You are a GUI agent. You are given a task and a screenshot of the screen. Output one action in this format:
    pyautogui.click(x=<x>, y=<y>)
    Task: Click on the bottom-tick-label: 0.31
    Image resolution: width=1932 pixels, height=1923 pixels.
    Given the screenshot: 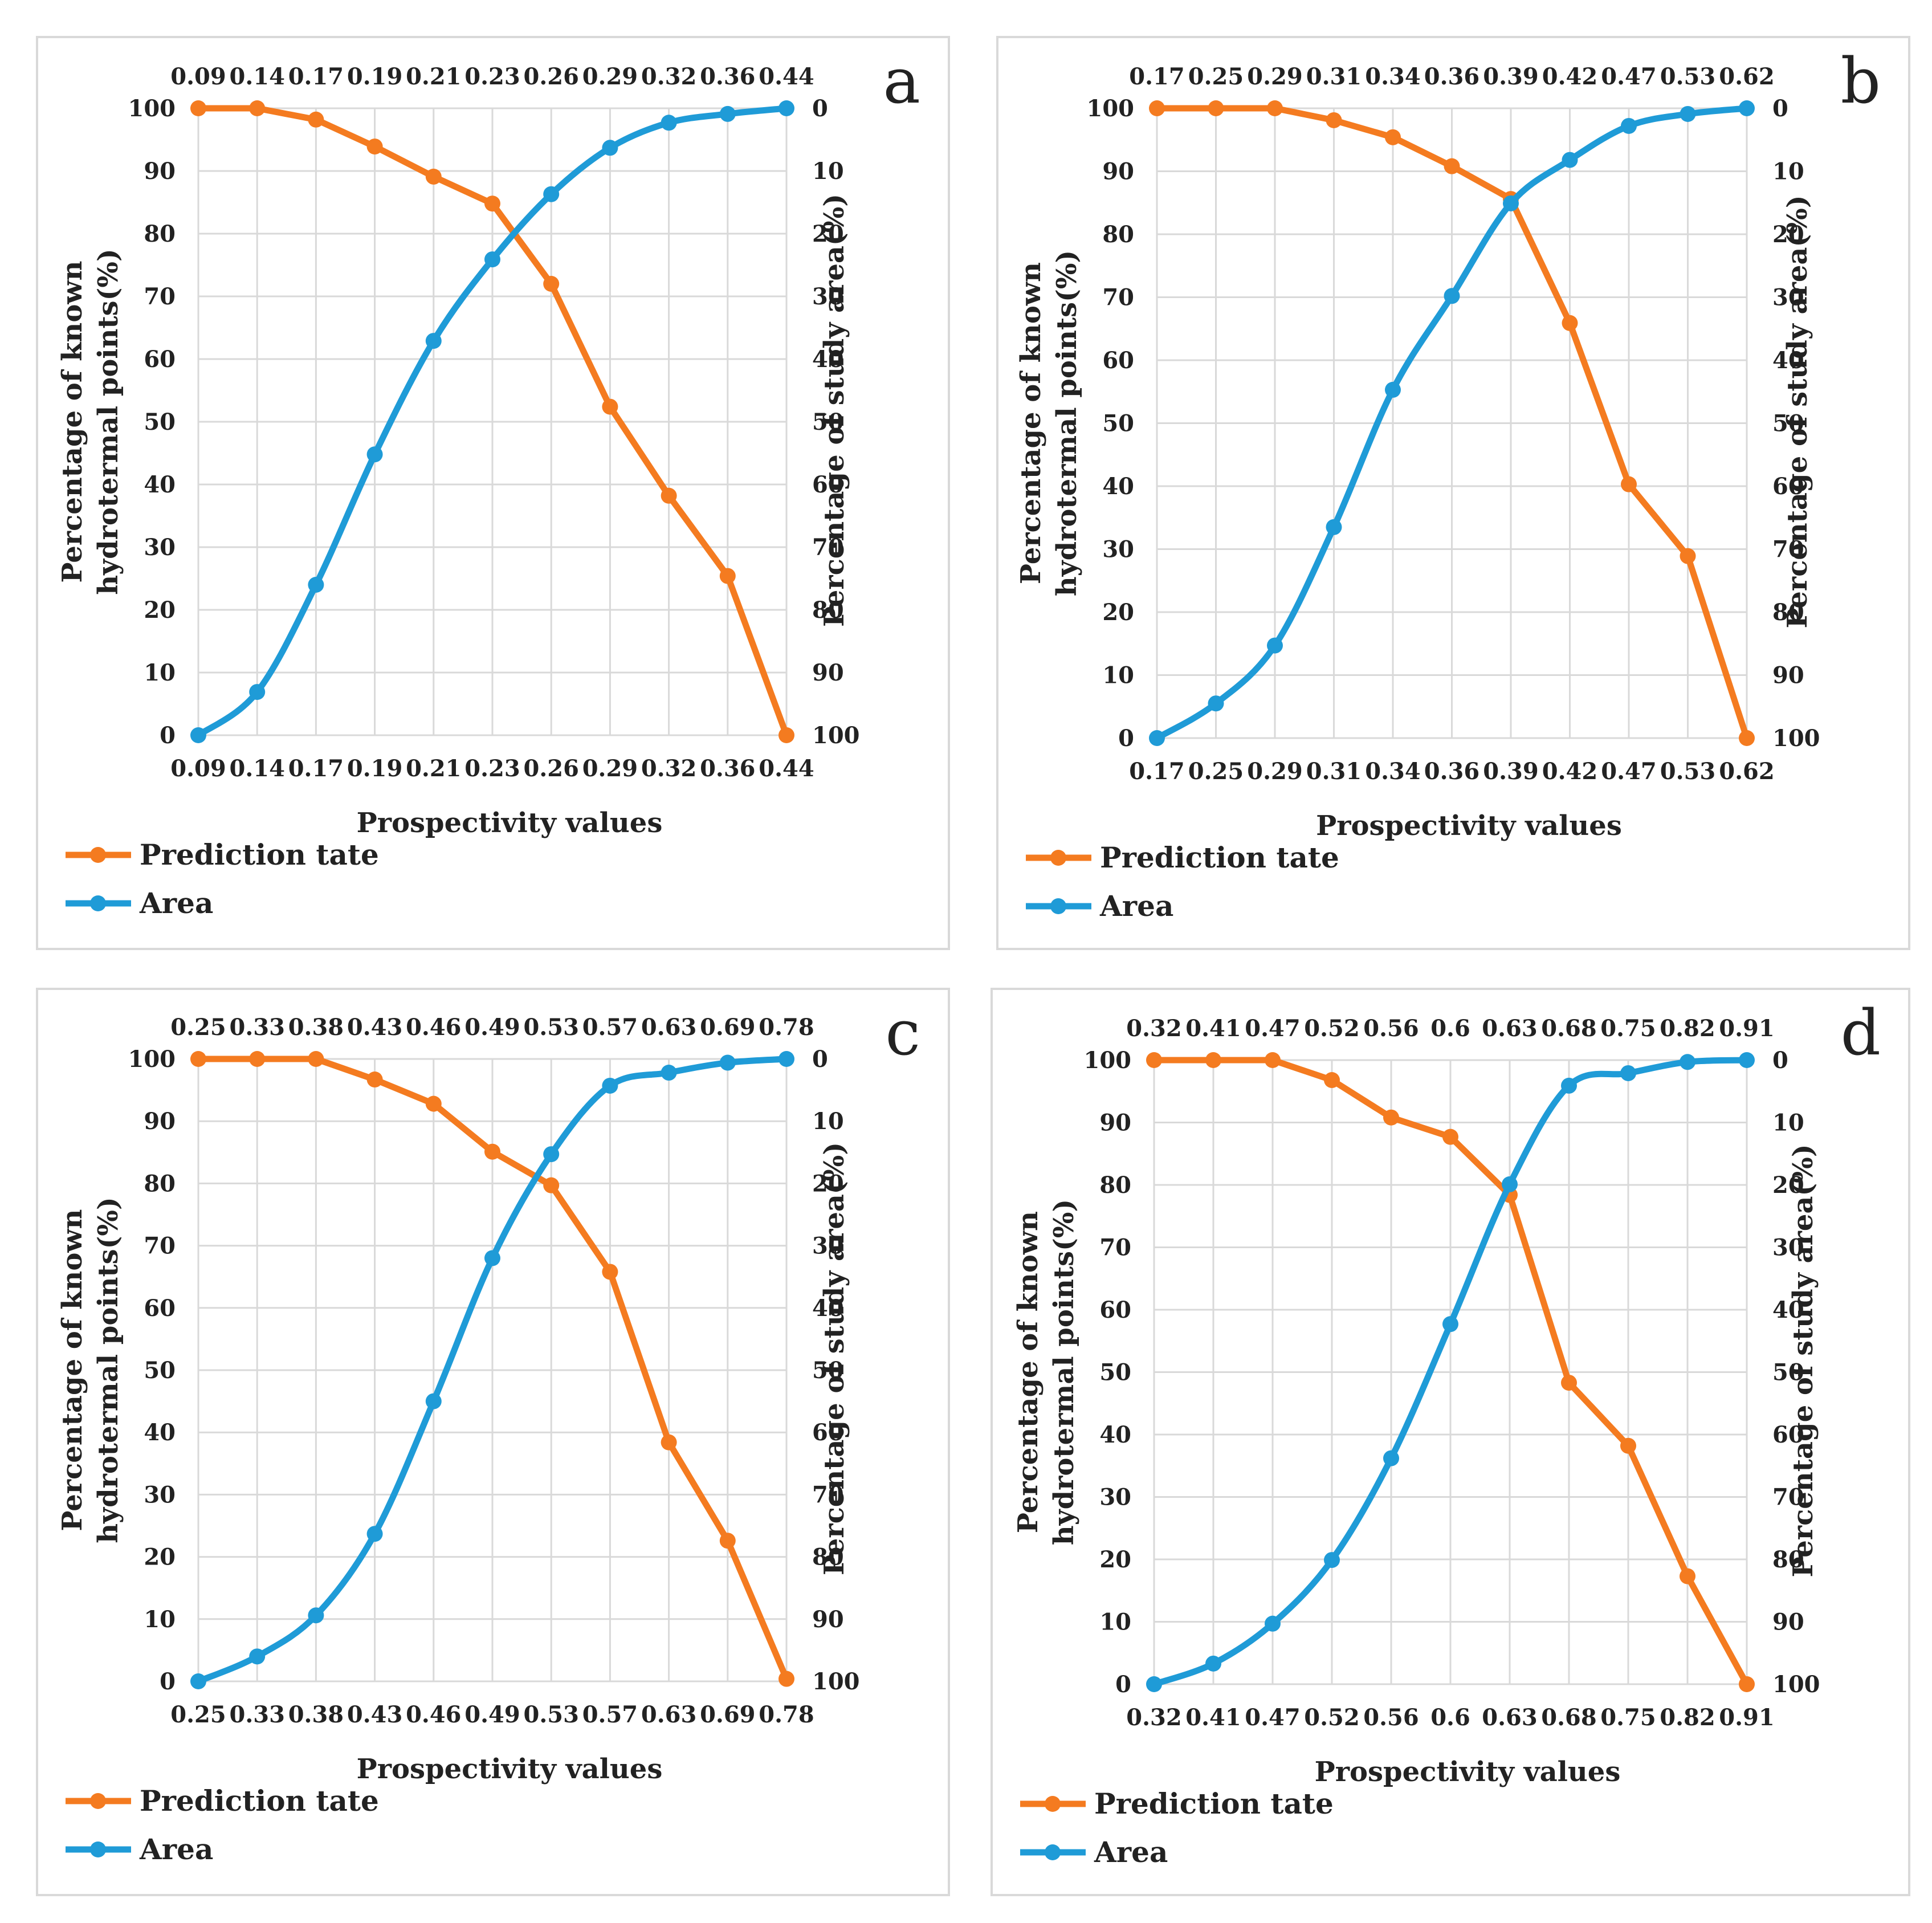 What is the action you would take?
    pyautogui.click(x=1334, y=771)
    